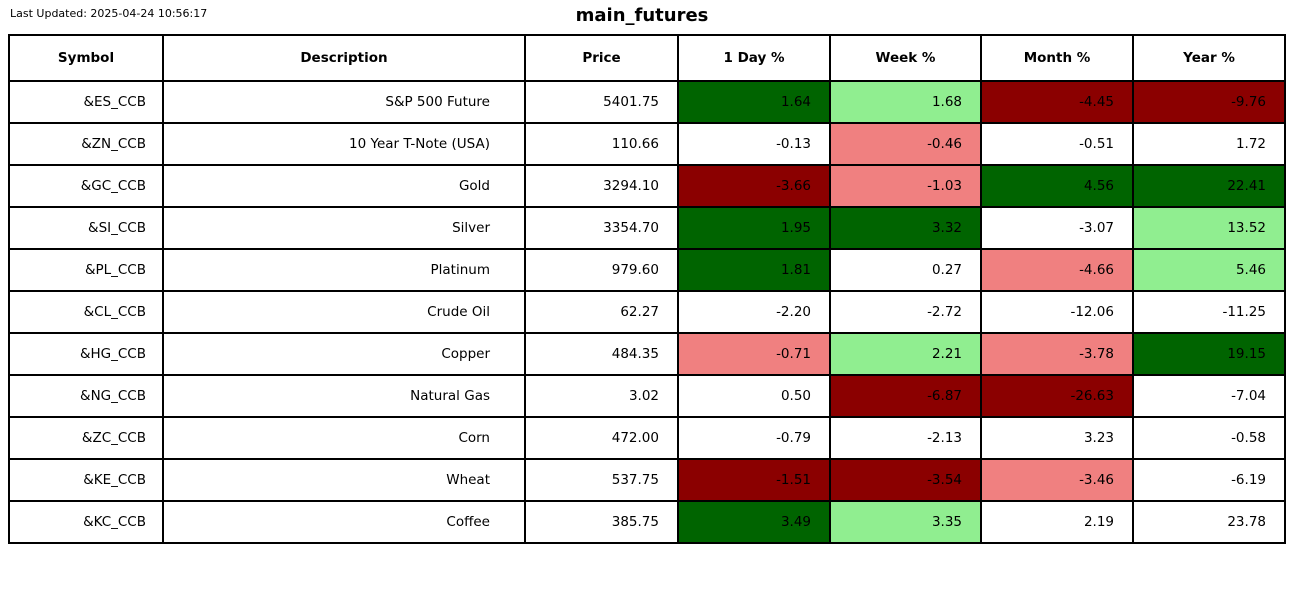 The width and height of the screenshot is (1292, 604). I want to click on price-cell: 3294.10, so click(601, 186).